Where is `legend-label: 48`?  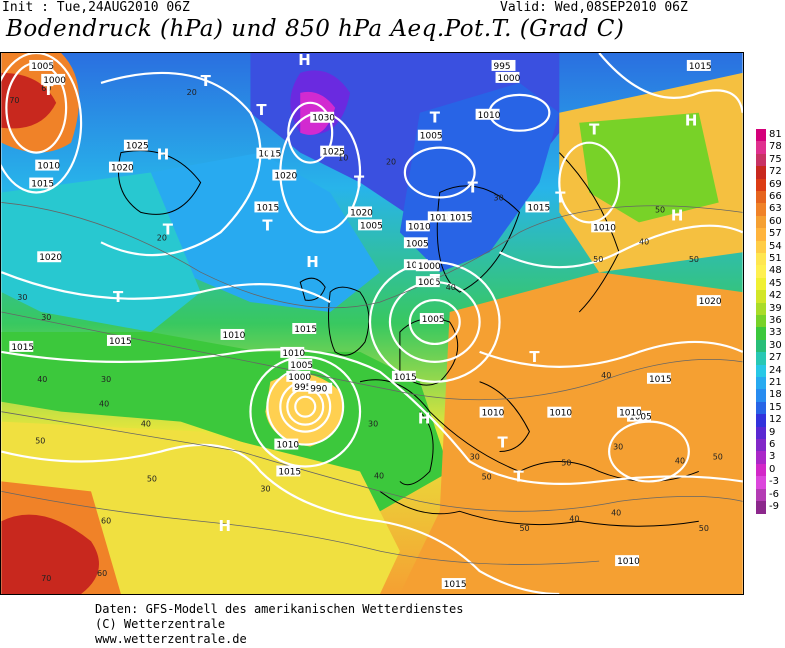 legend-label: 48 is located at coordinates (775, 271).